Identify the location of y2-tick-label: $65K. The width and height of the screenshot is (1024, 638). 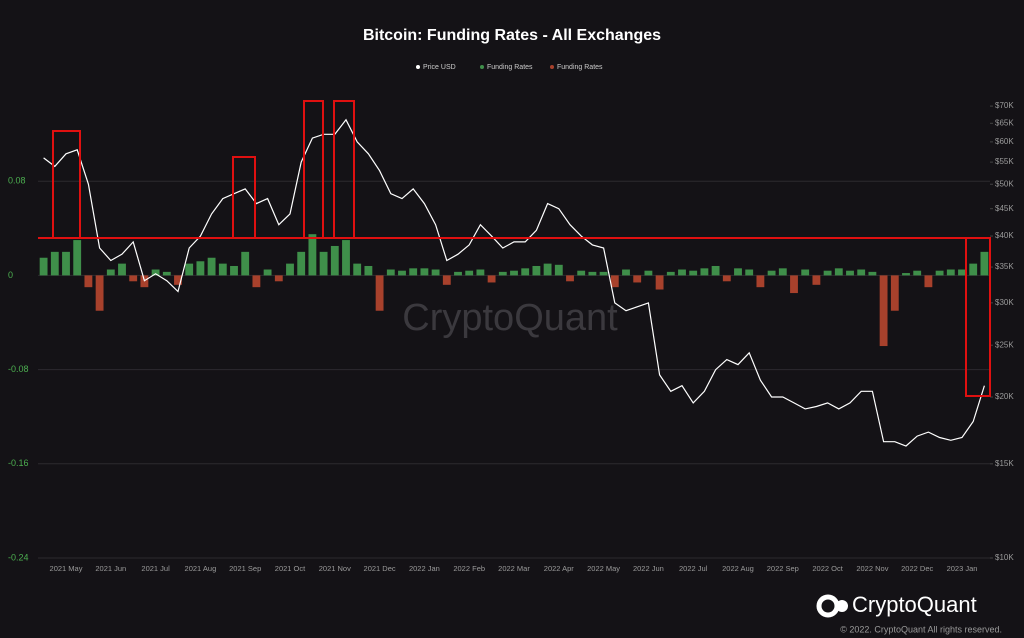
(1004, 122).